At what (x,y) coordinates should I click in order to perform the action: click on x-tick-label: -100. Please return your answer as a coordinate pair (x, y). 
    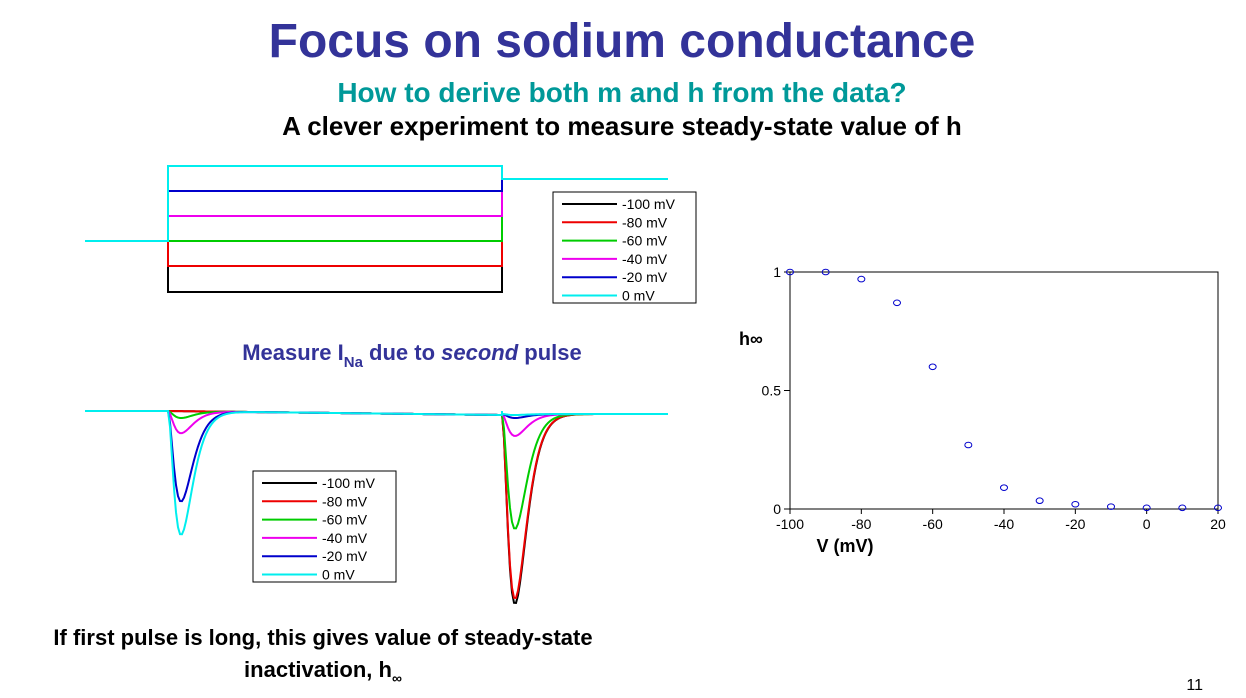
    Looking at the image, I should click on (790, 524).